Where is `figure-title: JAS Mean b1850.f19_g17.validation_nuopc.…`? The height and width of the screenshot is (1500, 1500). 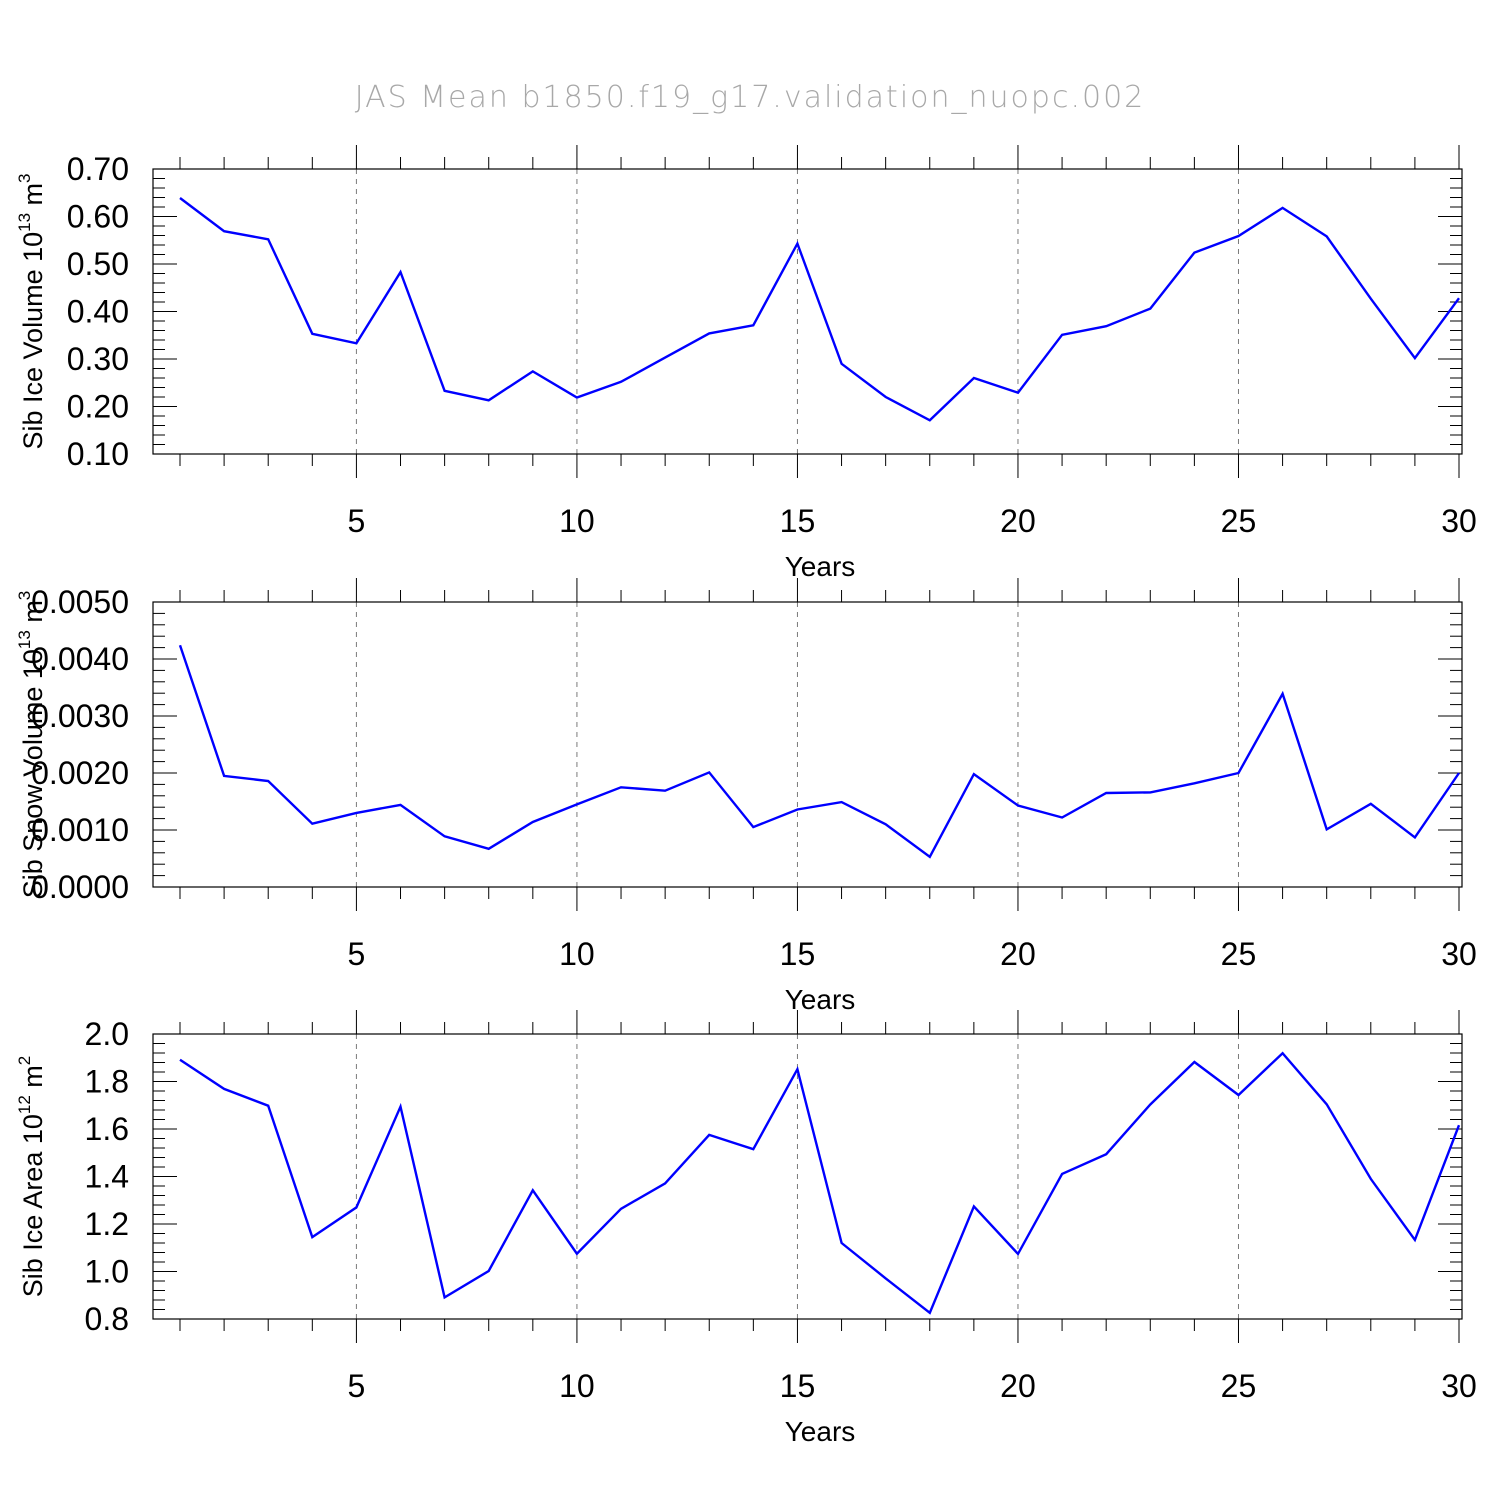 figure-title: JAS Mean b1850.f19_g17.validation_nuopc.… is located at coordinates (750, 97).